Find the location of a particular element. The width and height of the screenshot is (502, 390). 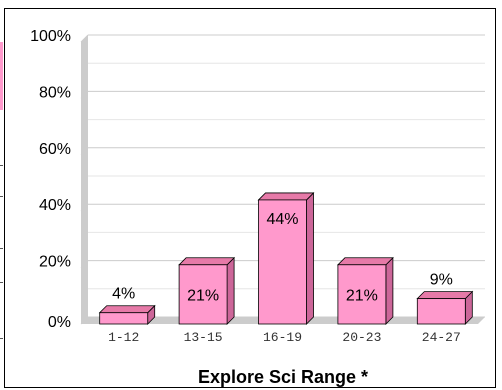

page-edge is located at coordinates (2, 195).